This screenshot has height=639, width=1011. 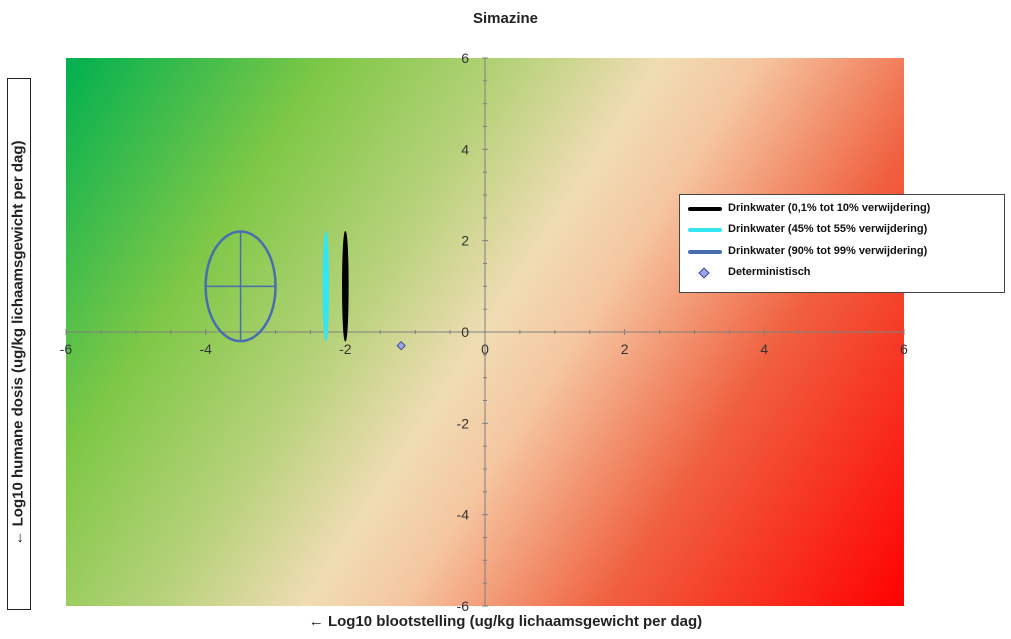 What do you see at coordinates (829, 208) in the screenshot?
I see `legend-label: Drinkwater (0,1% tot 10% verwijdering)` at bounding box center [829, 208].